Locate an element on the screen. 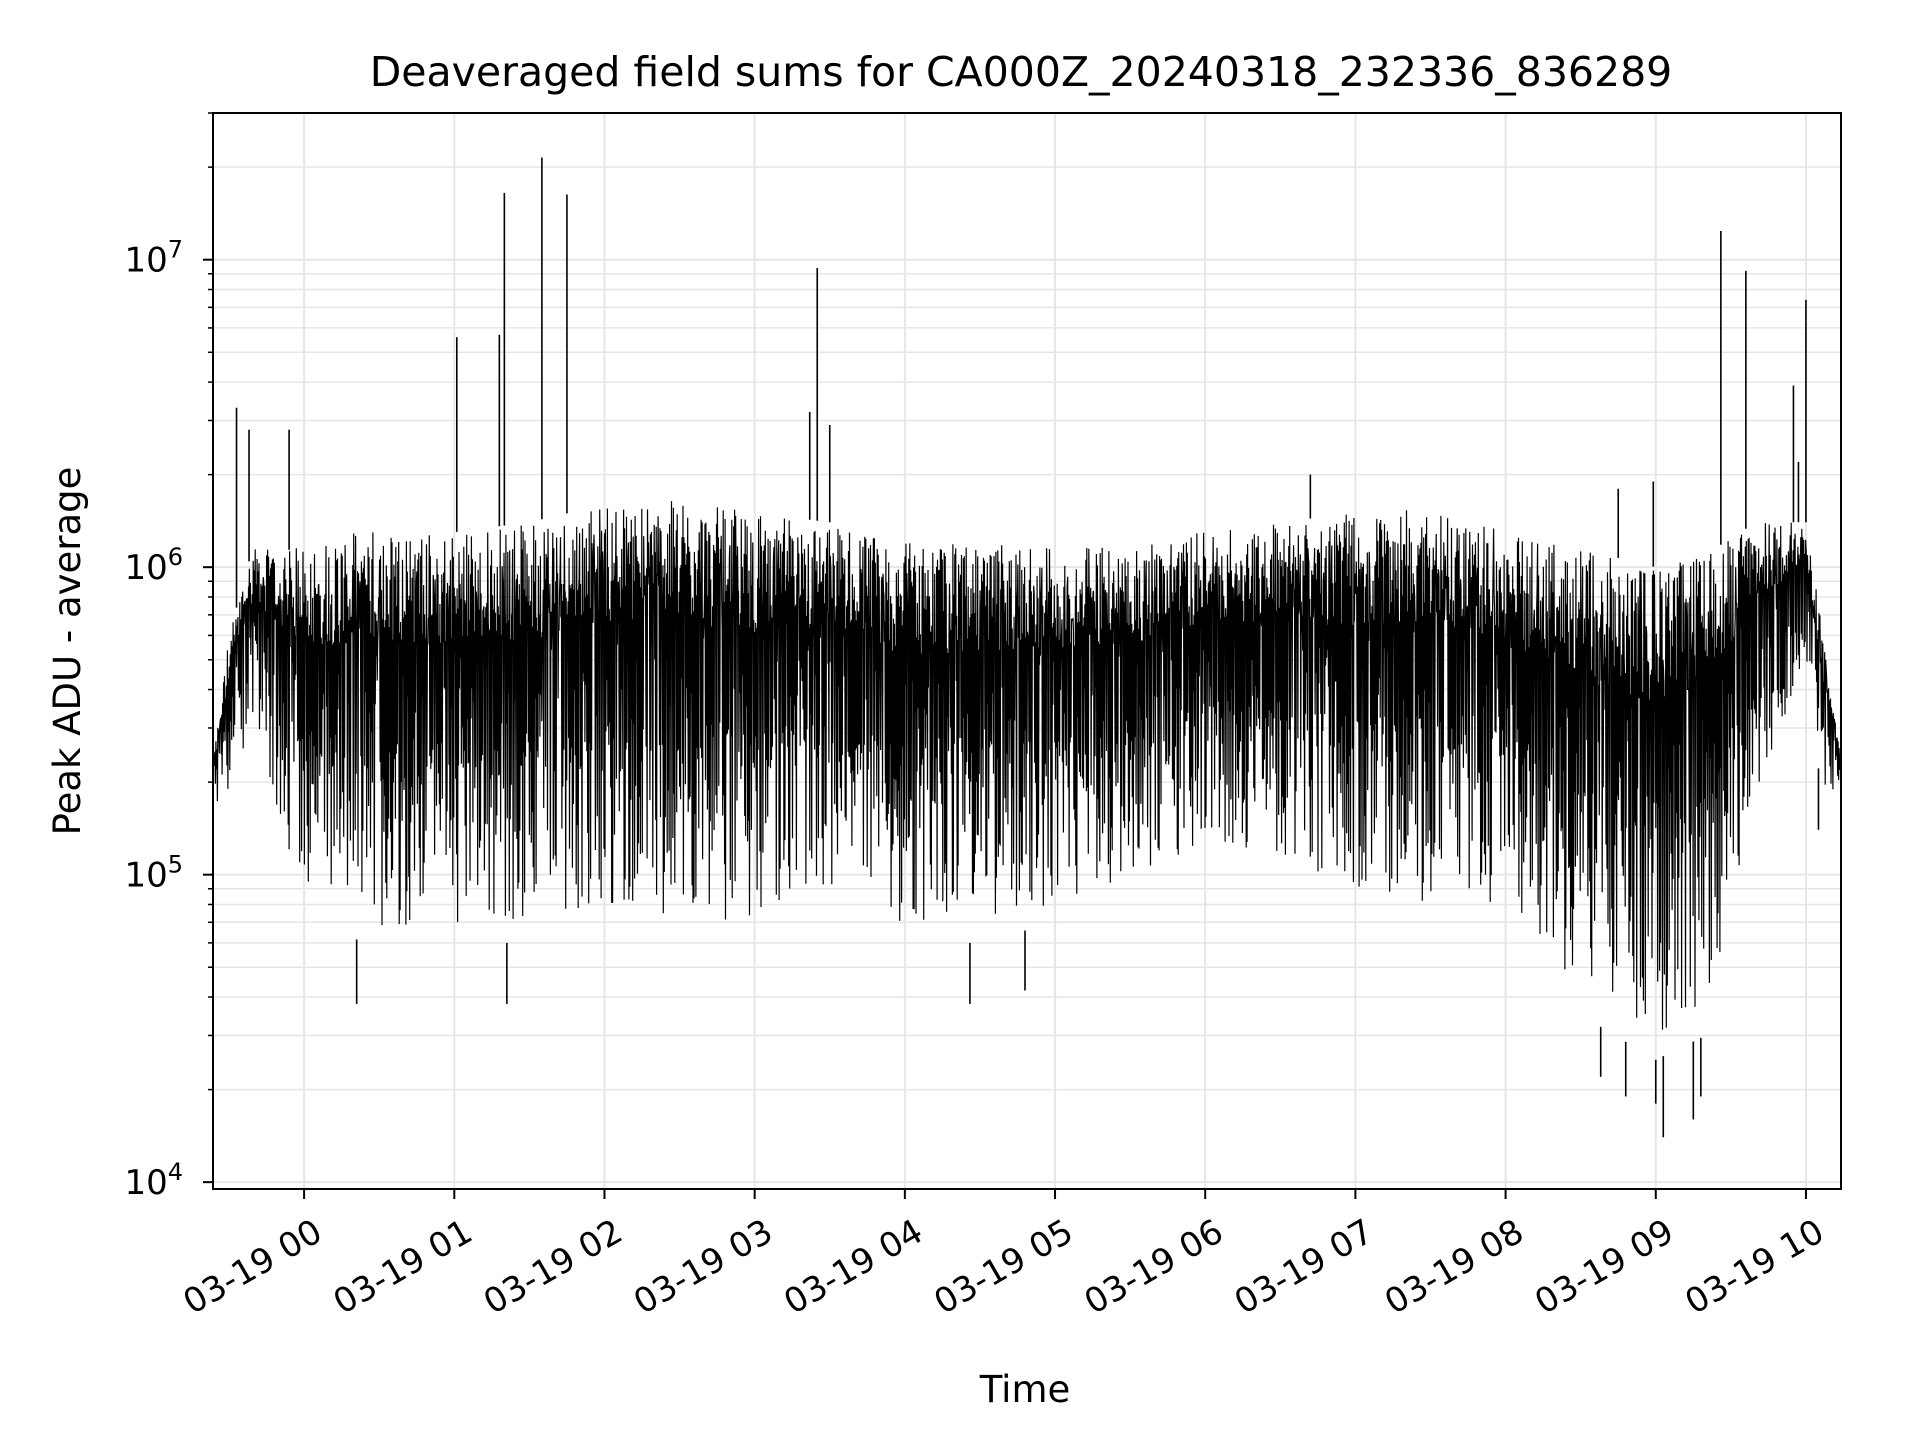  x-axis-label: Time is located at coordinates (1025, 1389).